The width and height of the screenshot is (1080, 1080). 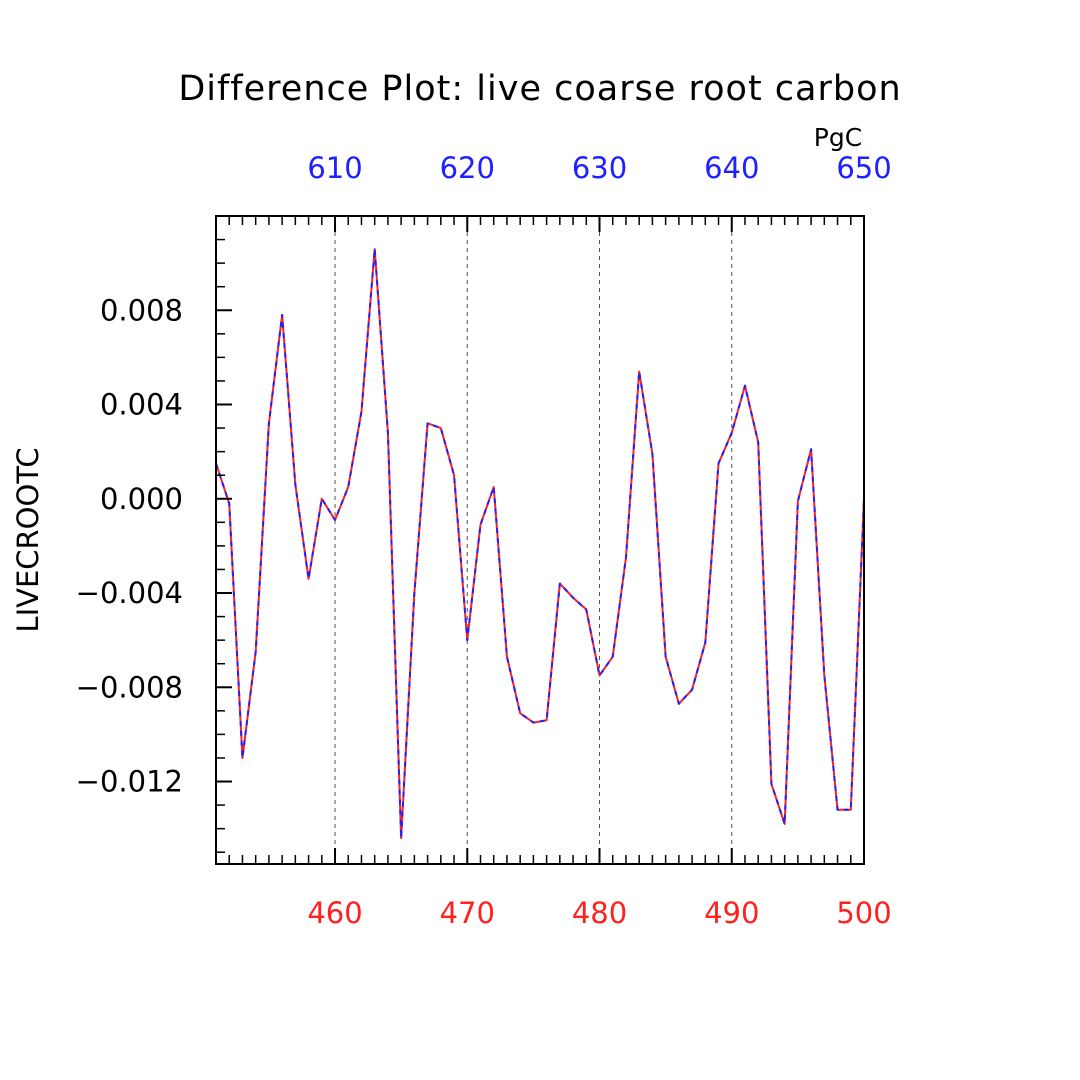 I want to click on y-tick-label: −0.008, so click(x=129, y=687).